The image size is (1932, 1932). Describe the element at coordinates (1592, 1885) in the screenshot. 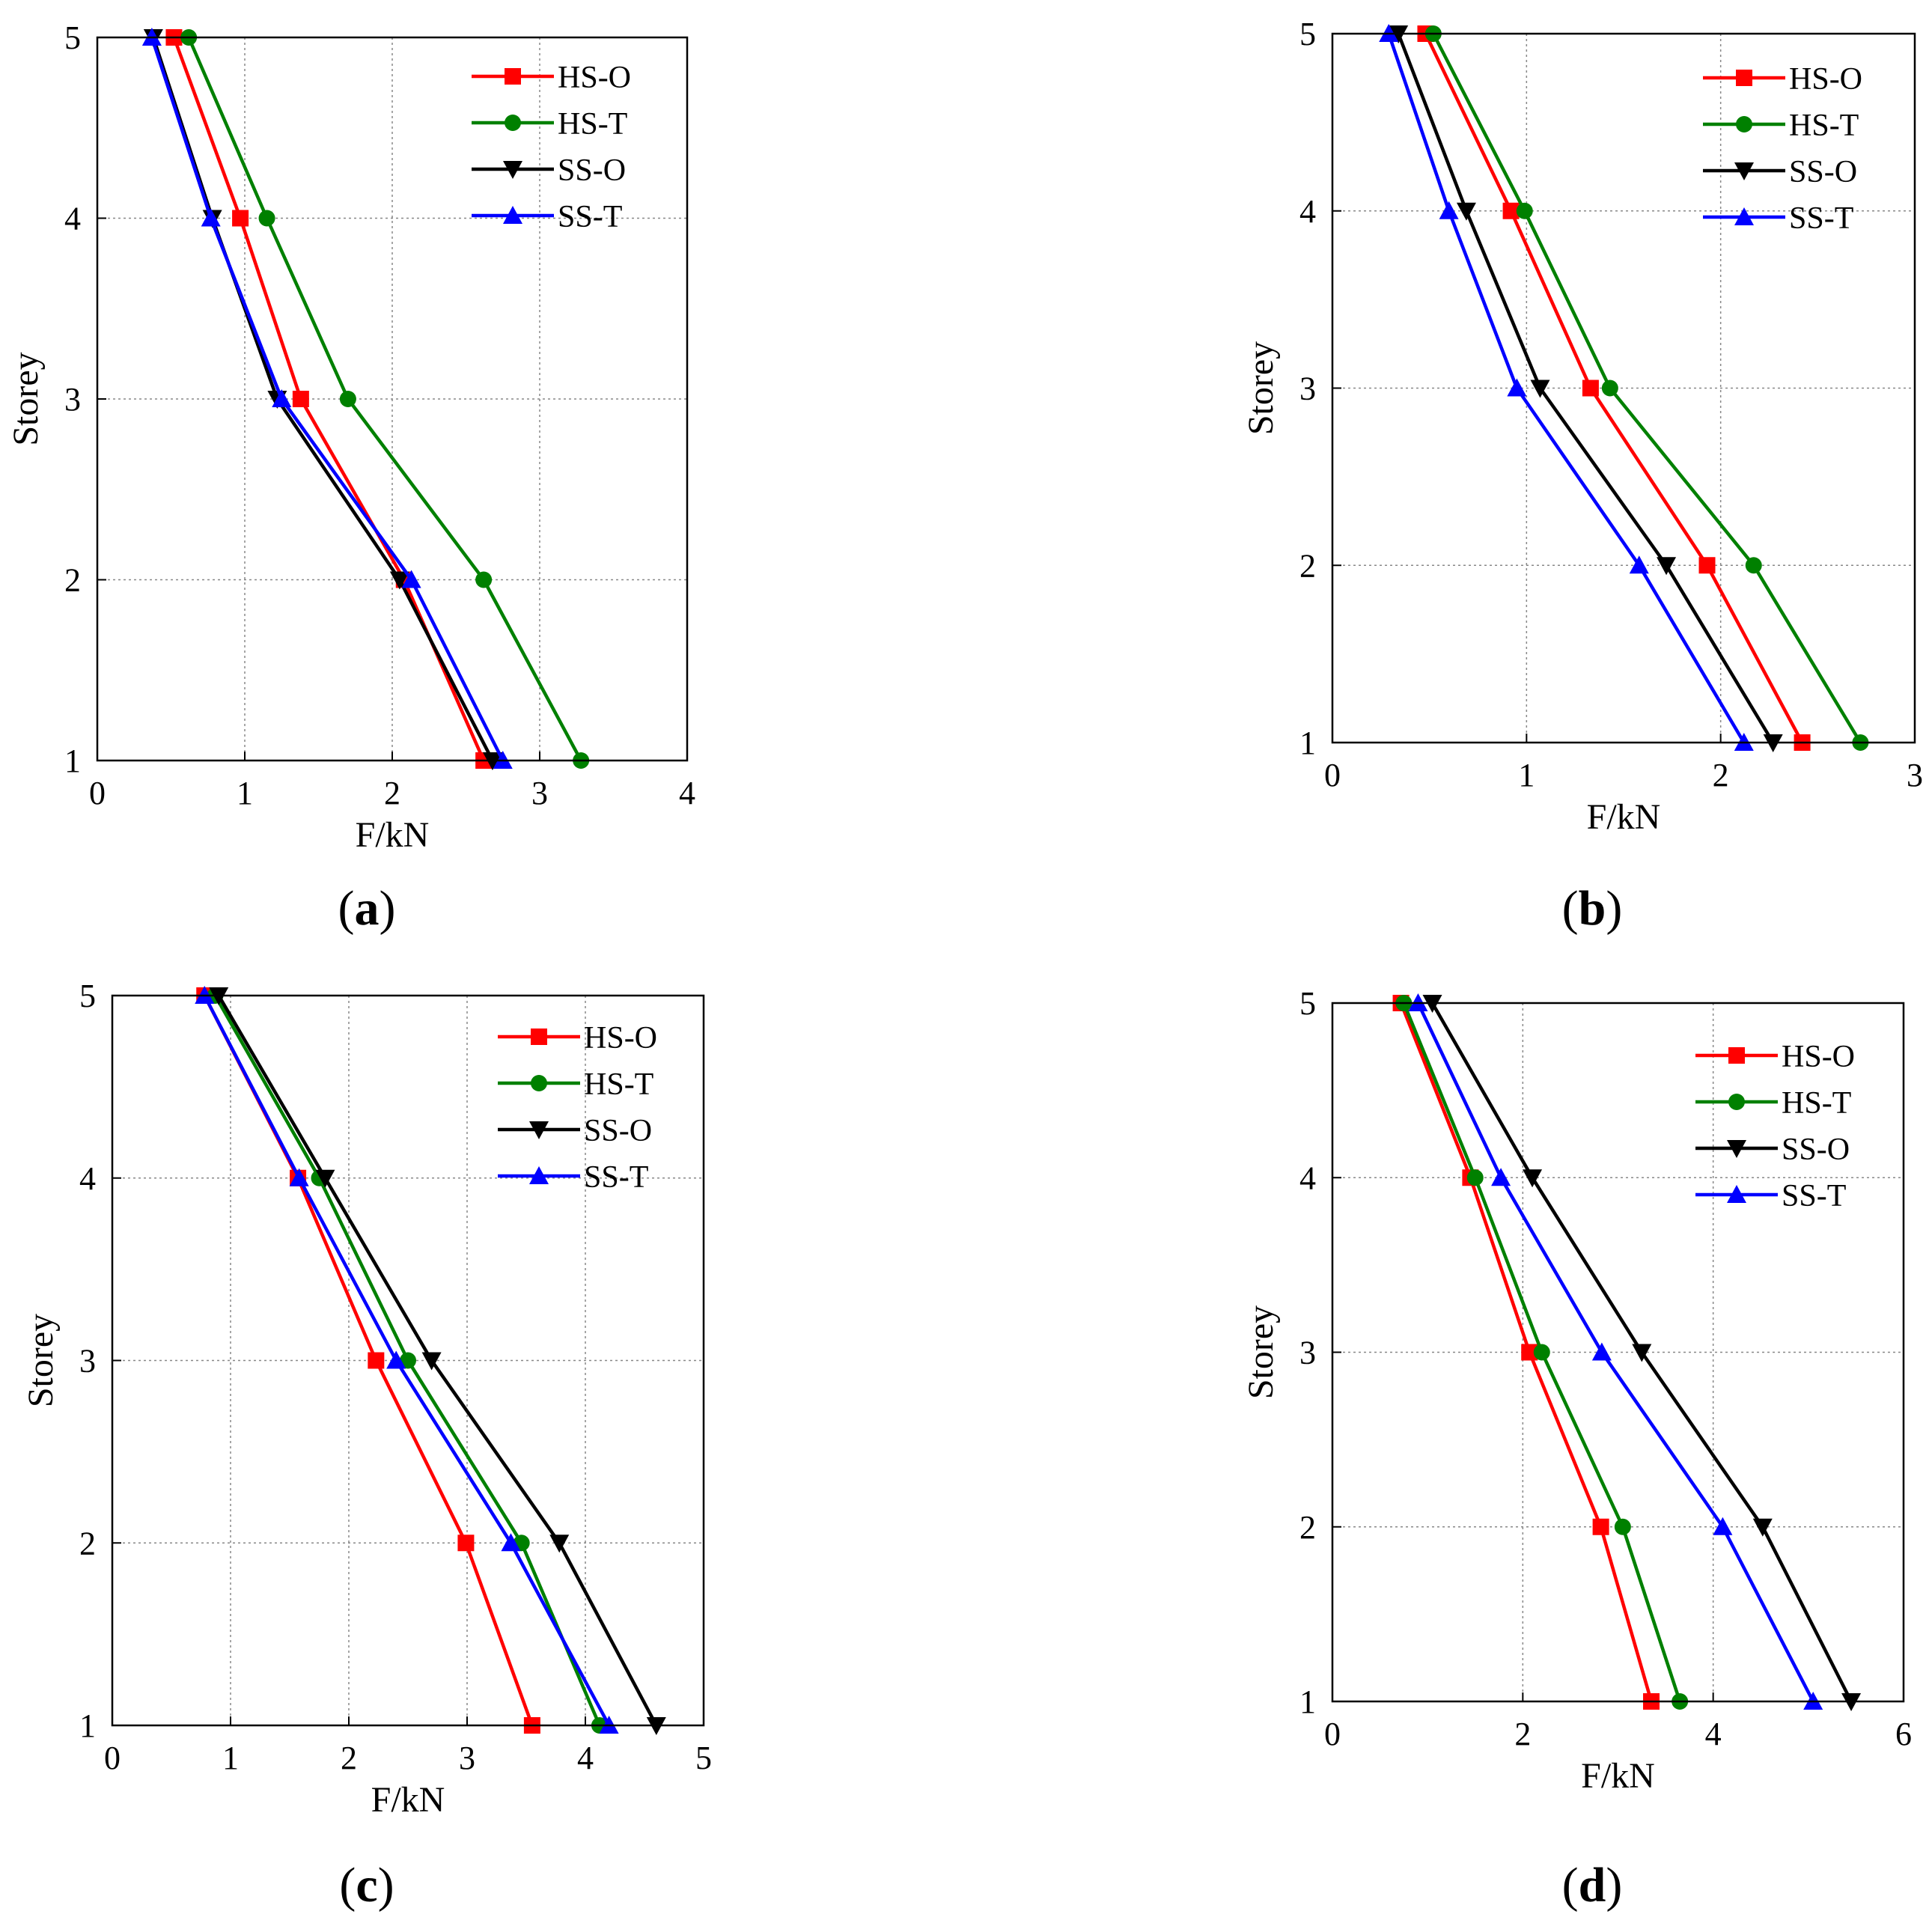

I see `panel-caption: (d)` at that location.